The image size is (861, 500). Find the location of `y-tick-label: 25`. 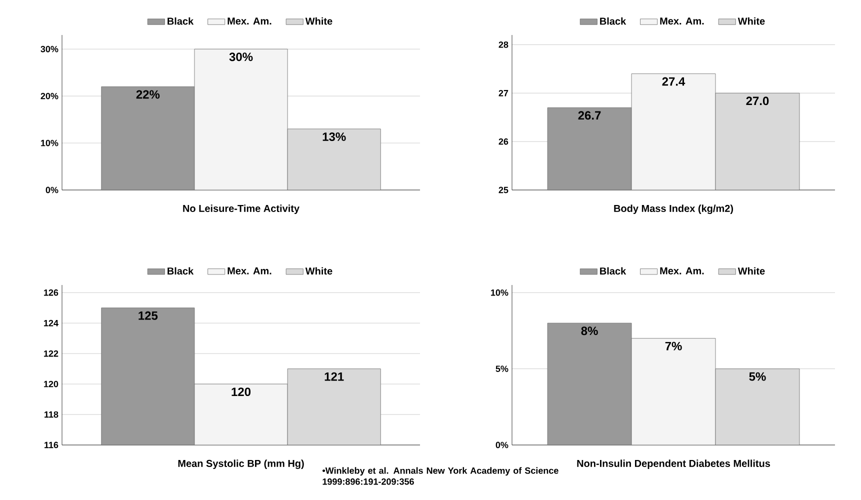

y-tick-label: 25 is located at coordinates (503, 190).